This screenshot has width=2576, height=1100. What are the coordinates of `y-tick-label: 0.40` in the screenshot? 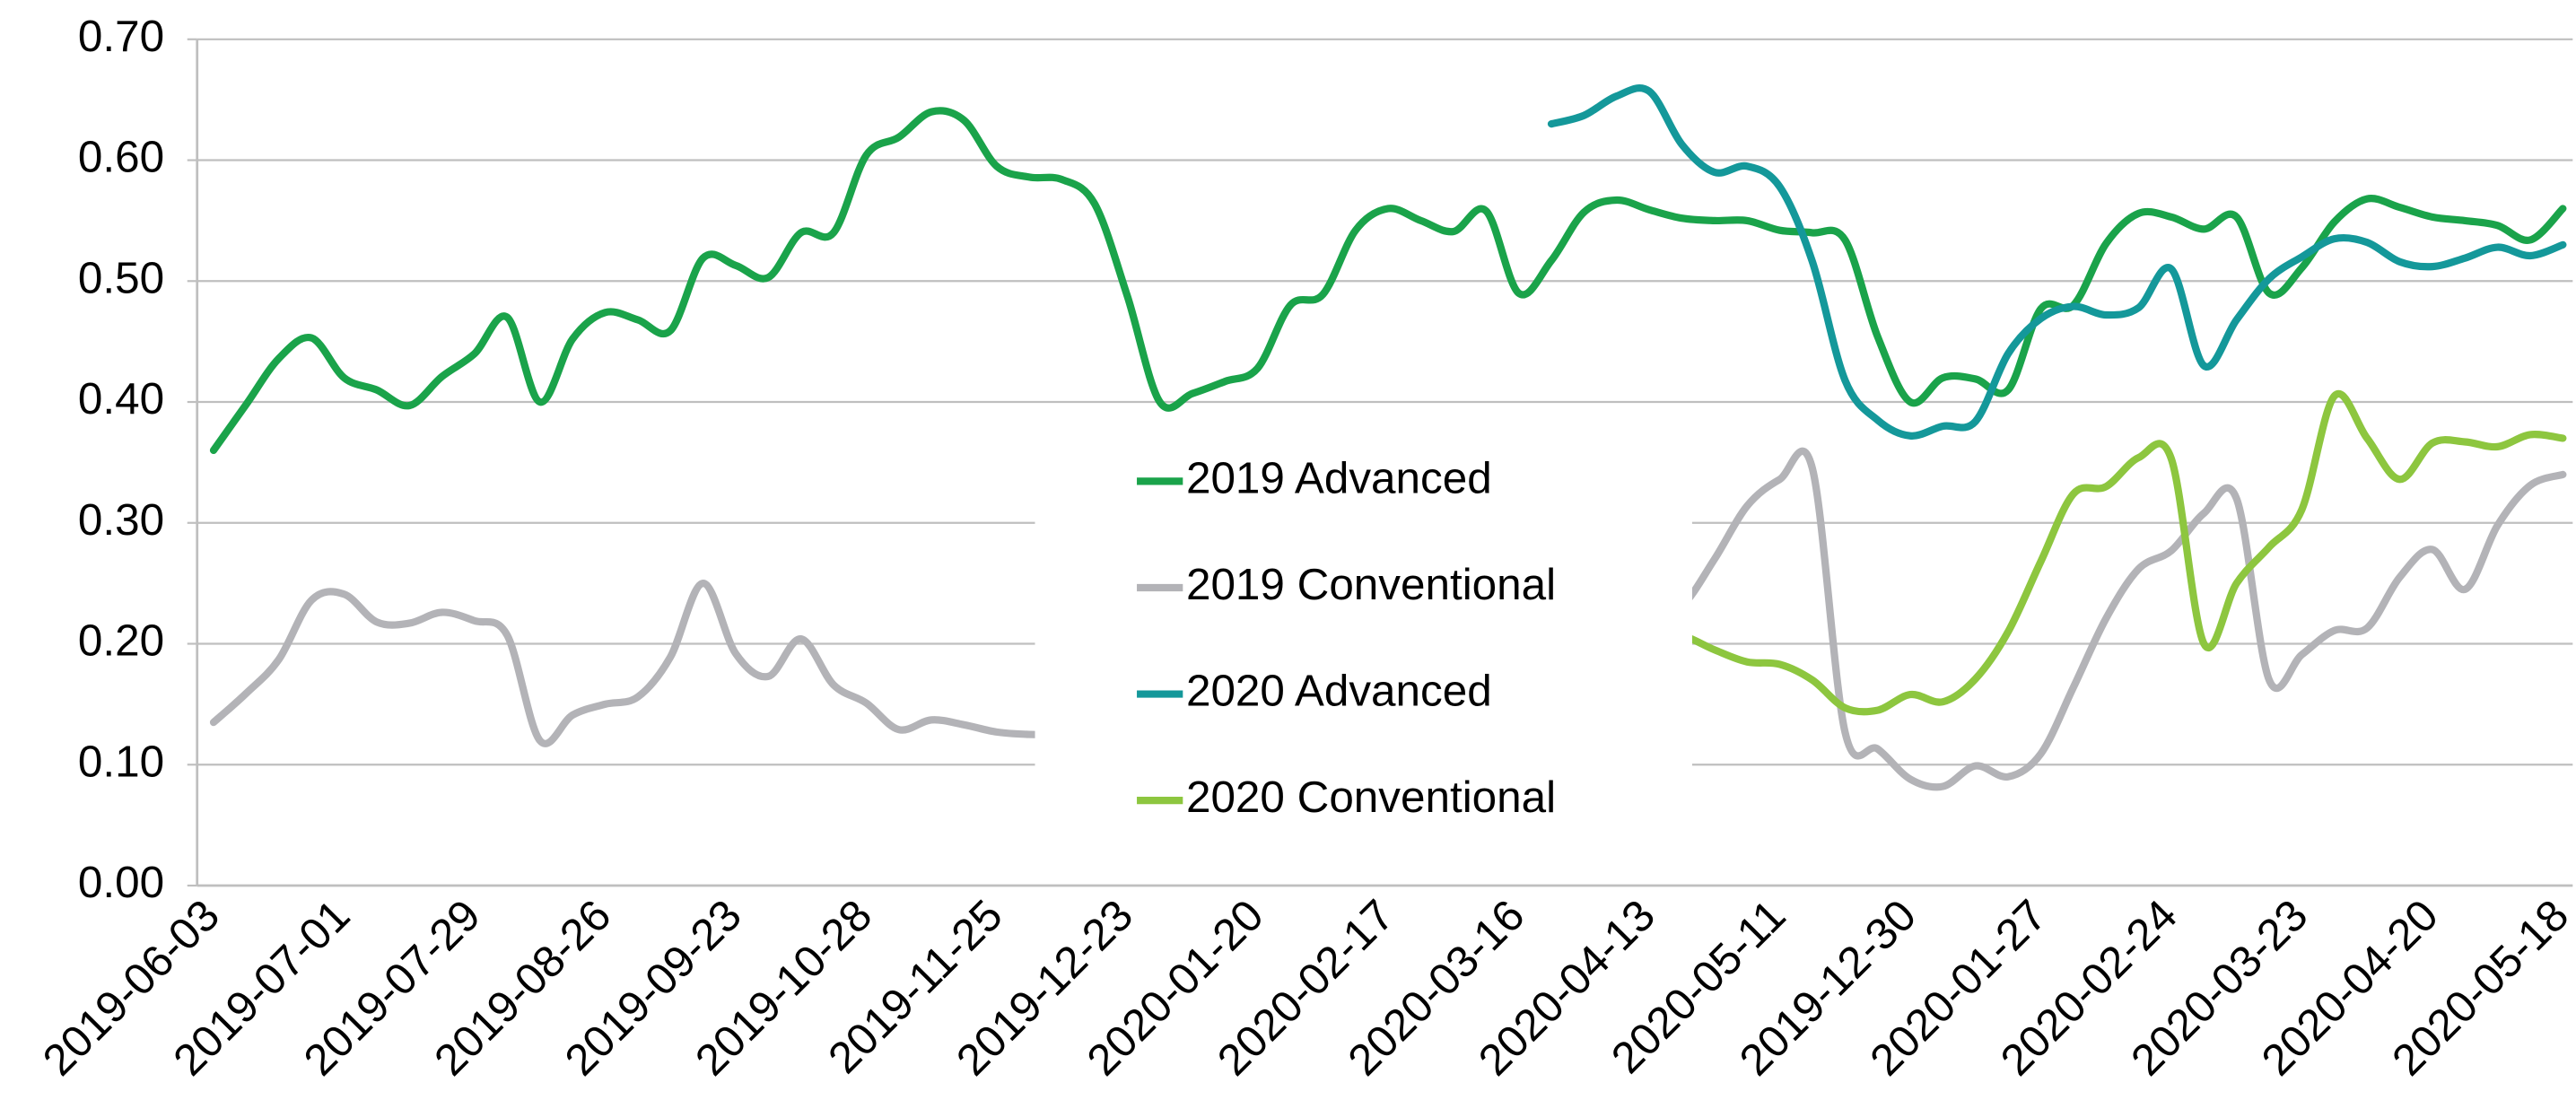 It's located at (121, 398).